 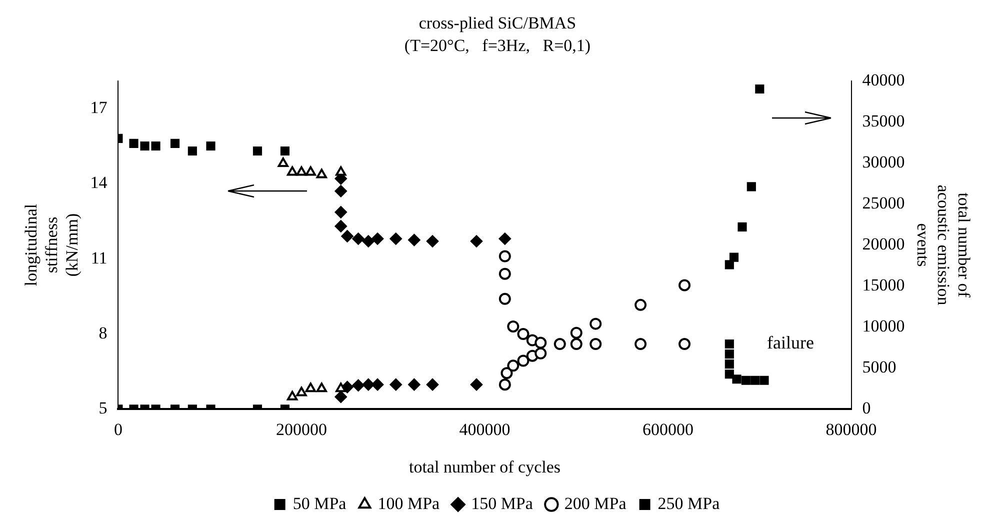 What do you see at coordinates (883, 80) in the screenshot?
I see `y2-tick-label: 40000` at bounding box center [883, 80].